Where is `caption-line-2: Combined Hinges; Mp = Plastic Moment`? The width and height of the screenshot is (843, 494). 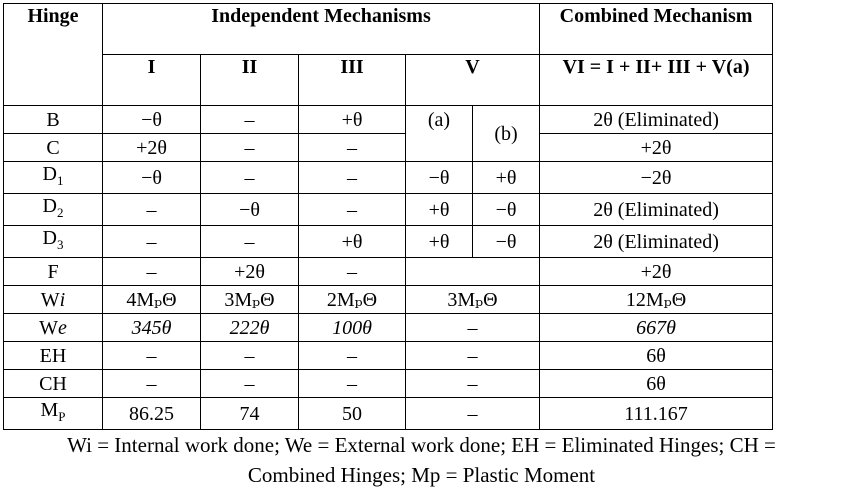 caption-line-2: Combined Hinges; Mp = Plastic Moment is located at coordinates (421, 475).